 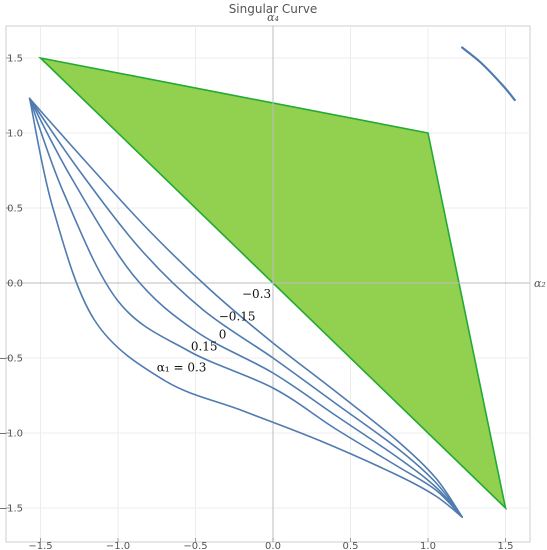 What do you see at coordinates (40, 545) in the screenshot?
I see `x-tick-label: −1.5` at bounding box center [40, 545].